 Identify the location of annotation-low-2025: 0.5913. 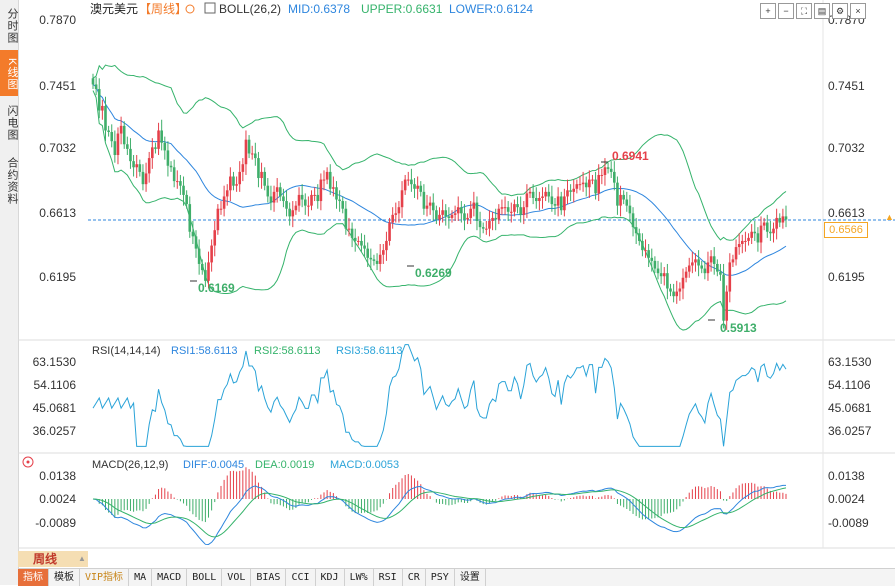
(732, 327).